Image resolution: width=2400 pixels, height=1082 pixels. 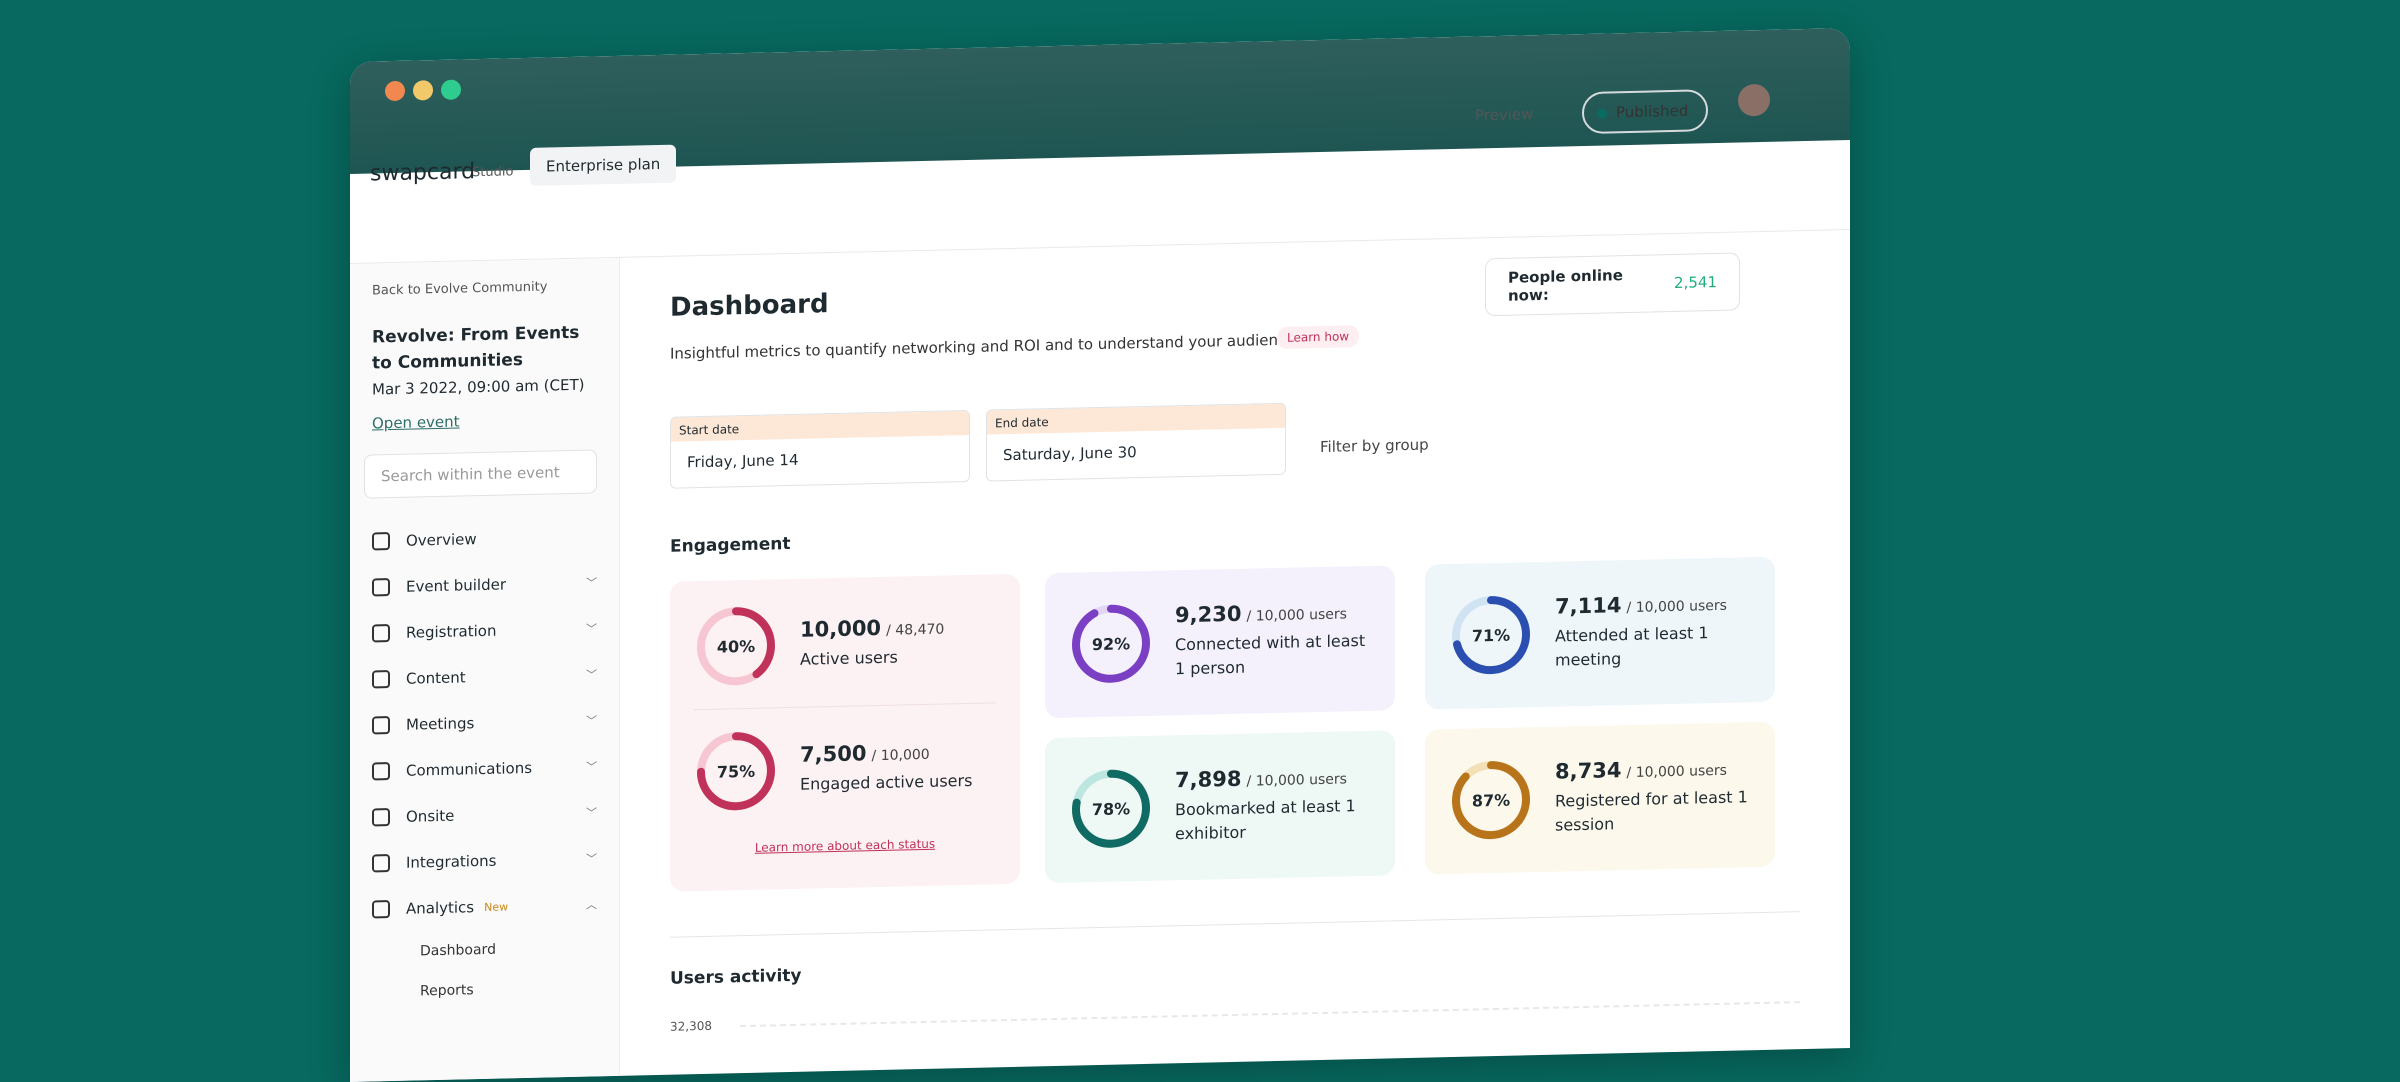 I want to click on preview-button: Preview, so click(x=1504, y=115).